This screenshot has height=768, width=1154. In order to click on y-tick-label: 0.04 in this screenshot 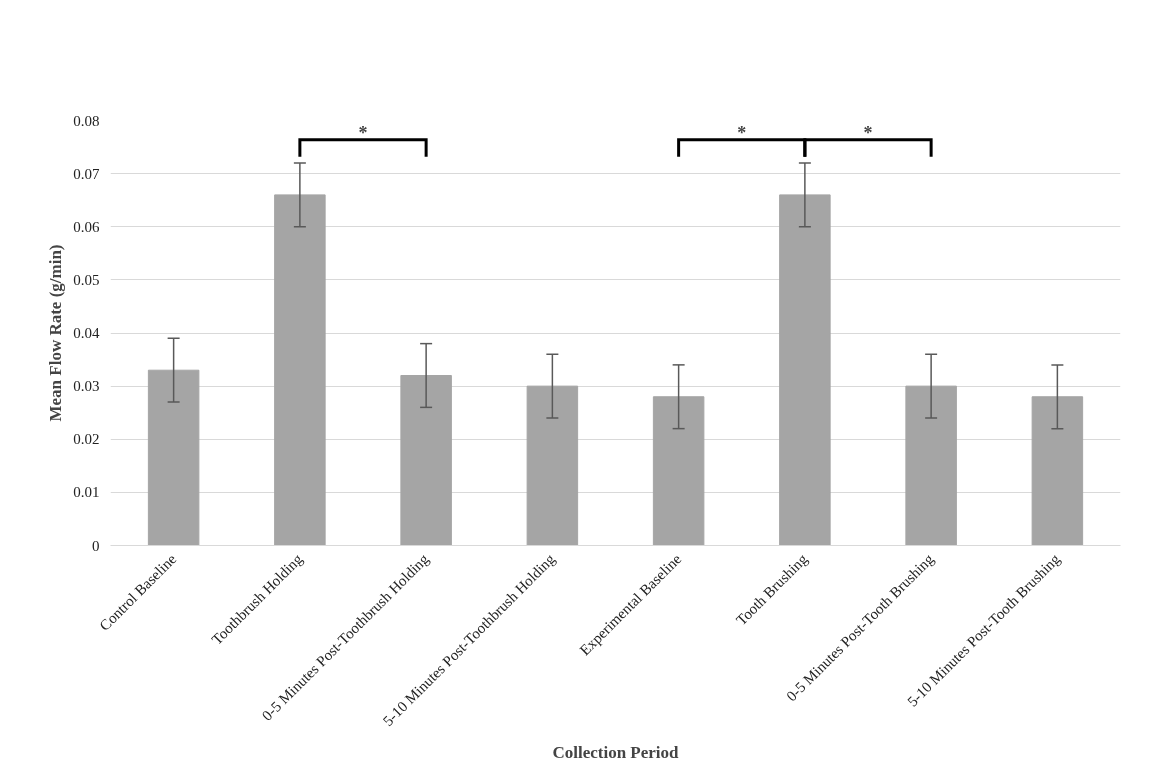, I will do `click(86, 333)`.